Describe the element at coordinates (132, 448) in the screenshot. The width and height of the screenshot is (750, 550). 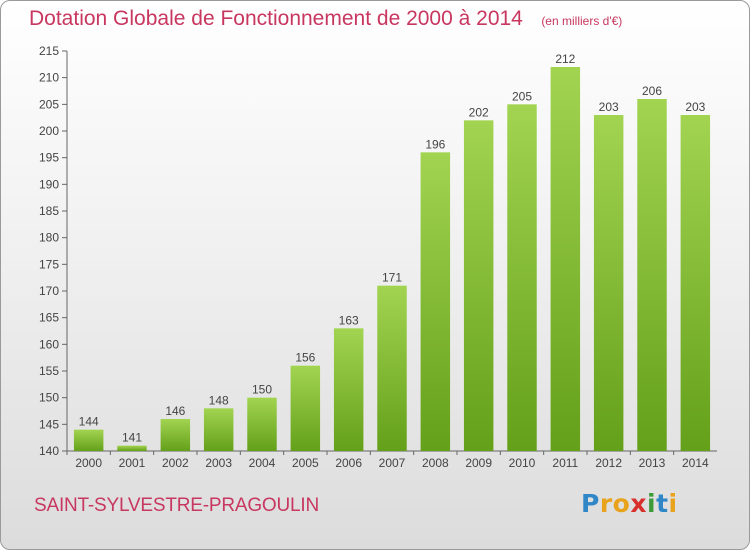
I see `bar-2001` at that location.